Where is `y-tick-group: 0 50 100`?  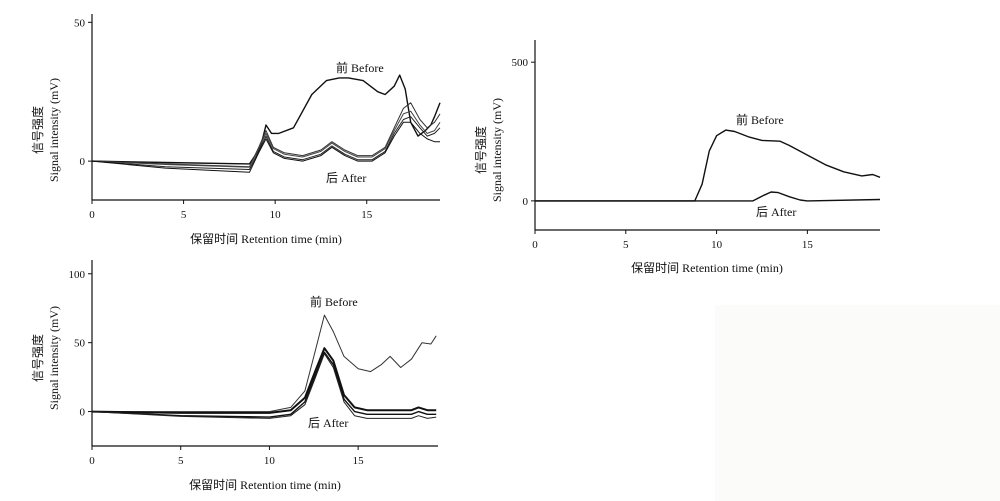 y-tick-group: 0 50 100 is located at coordinates (80, 344).